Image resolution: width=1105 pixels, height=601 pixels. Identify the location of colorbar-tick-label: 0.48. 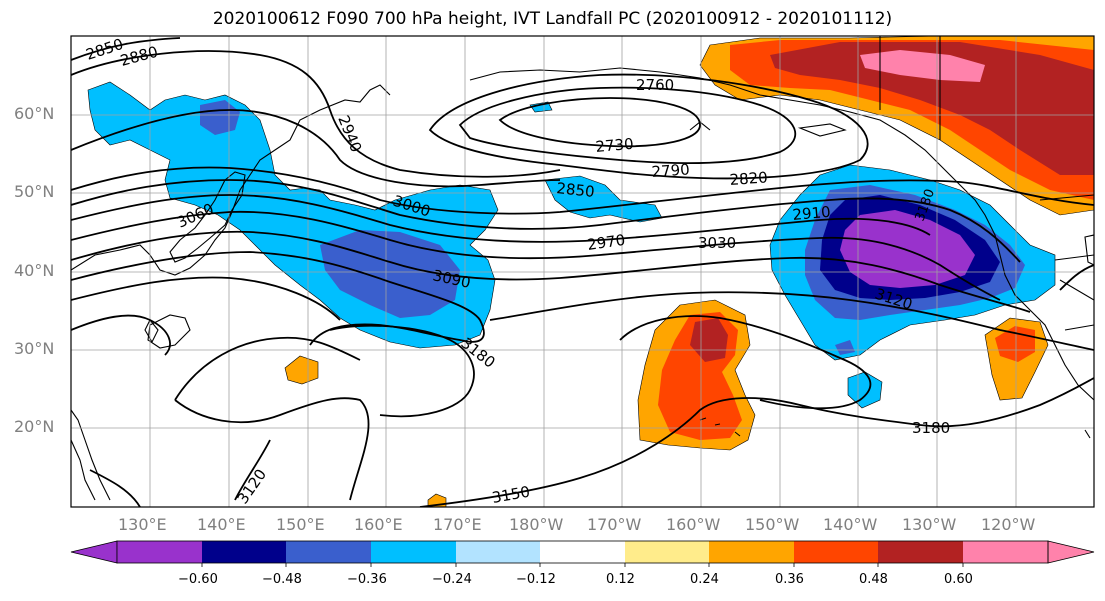
(873, 579).